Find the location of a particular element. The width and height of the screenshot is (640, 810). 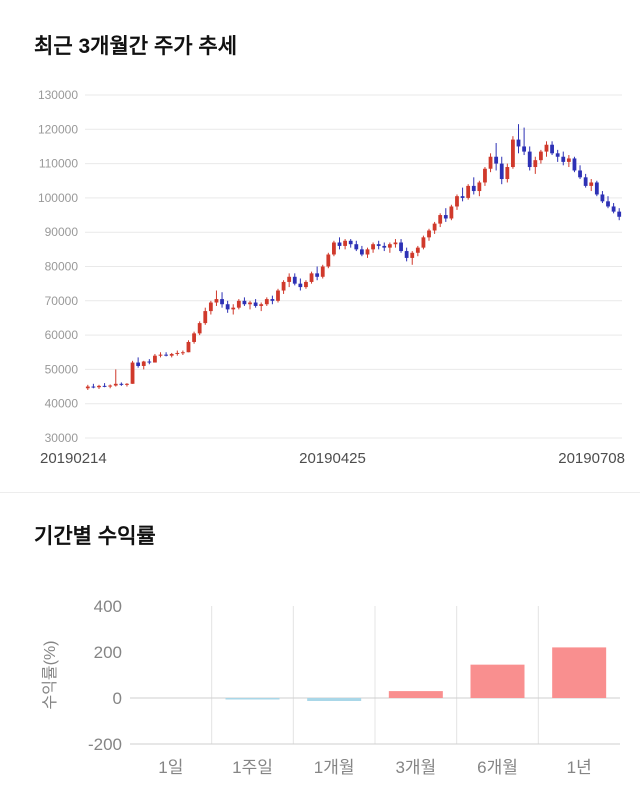

price-chart-x-axis: 20190214 20190425 20190708 is located at coordinates (332, 458).